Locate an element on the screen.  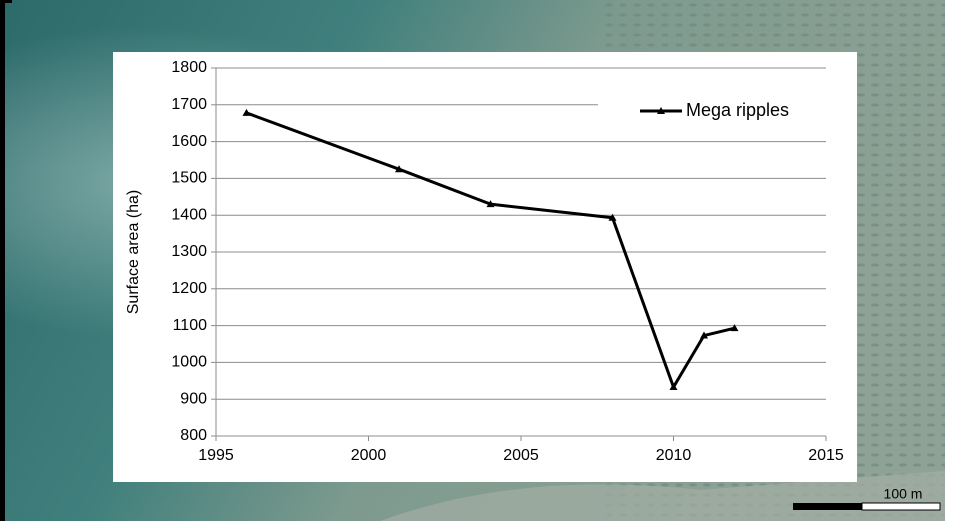
scale-bar: 100 m is located at coordinates (867, 498).